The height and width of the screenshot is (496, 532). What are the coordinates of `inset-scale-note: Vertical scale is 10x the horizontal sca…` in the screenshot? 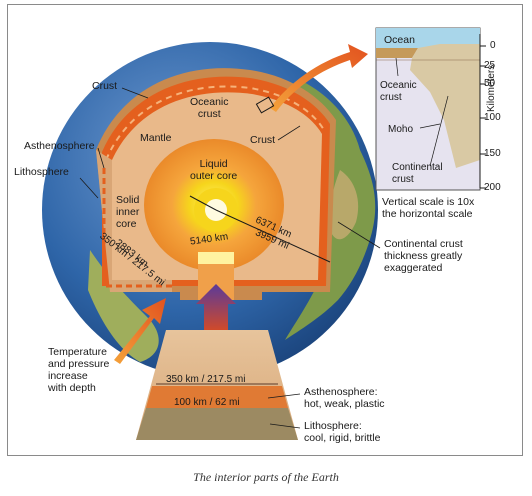 It's located at (428, 208).